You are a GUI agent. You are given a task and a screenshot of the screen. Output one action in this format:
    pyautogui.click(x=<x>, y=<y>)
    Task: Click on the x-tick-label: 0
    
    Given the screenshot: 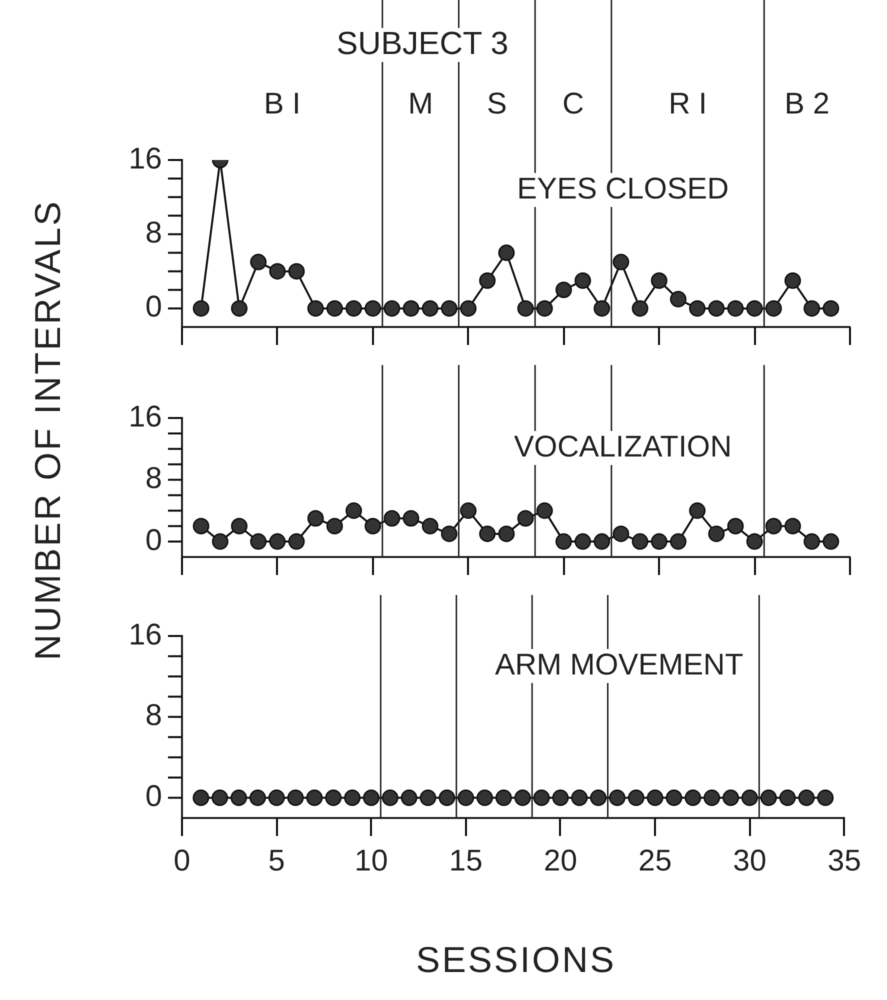 What is the action you would take?
    pyautogui.click(x=182, y=861)
    